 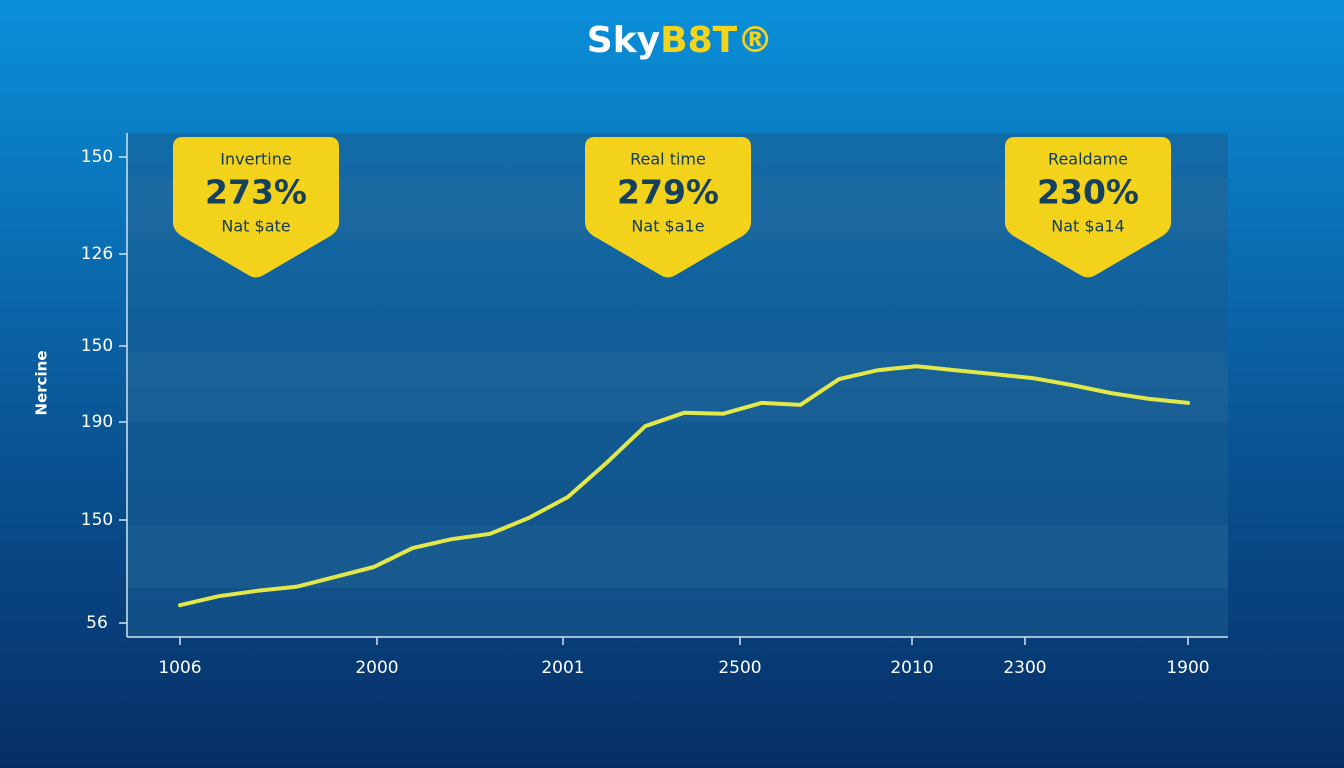 I want to click on x-tick-label: 2010, so click(x=911, y=668).